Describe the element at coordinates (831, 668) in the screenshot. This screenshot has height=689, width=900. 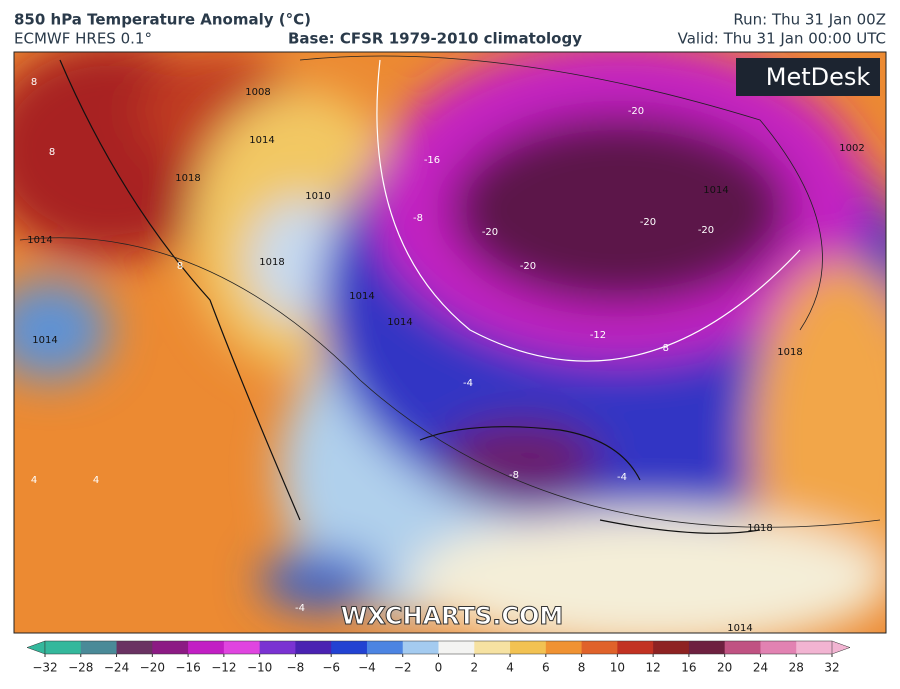
I see `colorbar-tick-label: 32` at that location.